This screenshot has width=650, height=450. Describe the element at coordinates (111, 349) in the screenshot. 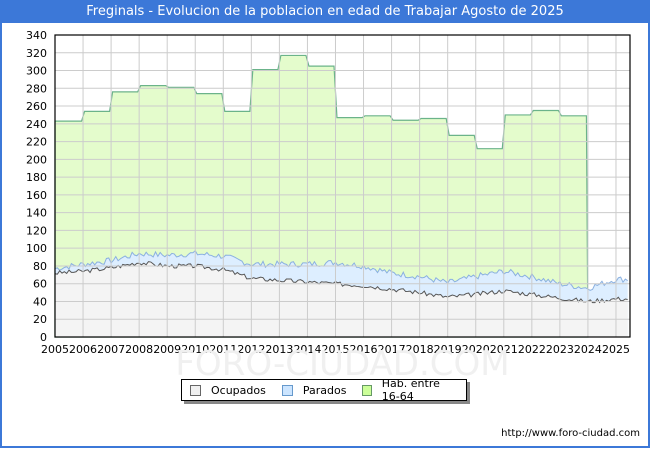

I see `x-tick-label: 2007` at that location.